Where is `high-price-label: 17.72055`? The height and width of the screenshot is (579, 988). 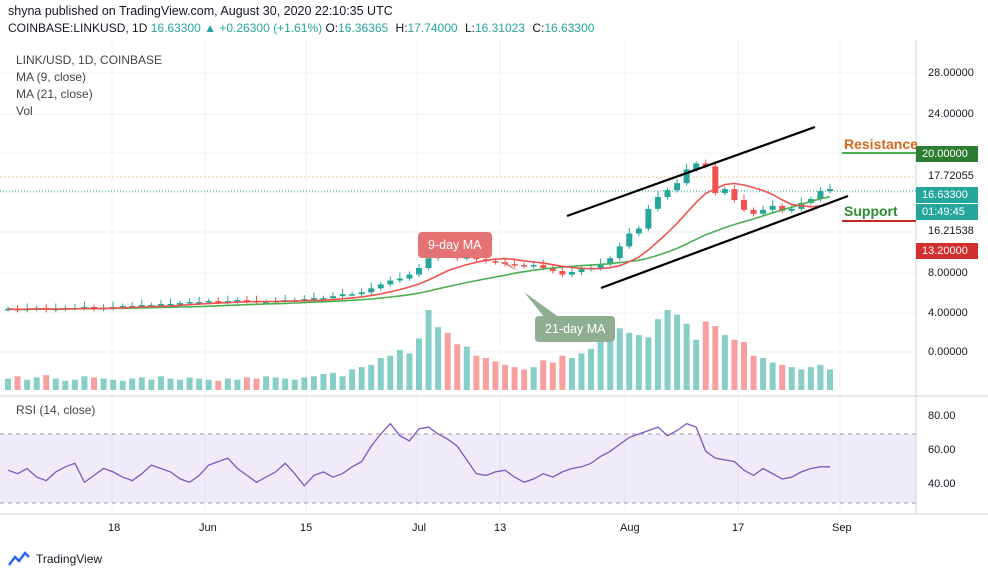
high-price-label: 17.72055 is located at coordinates (951, 176).